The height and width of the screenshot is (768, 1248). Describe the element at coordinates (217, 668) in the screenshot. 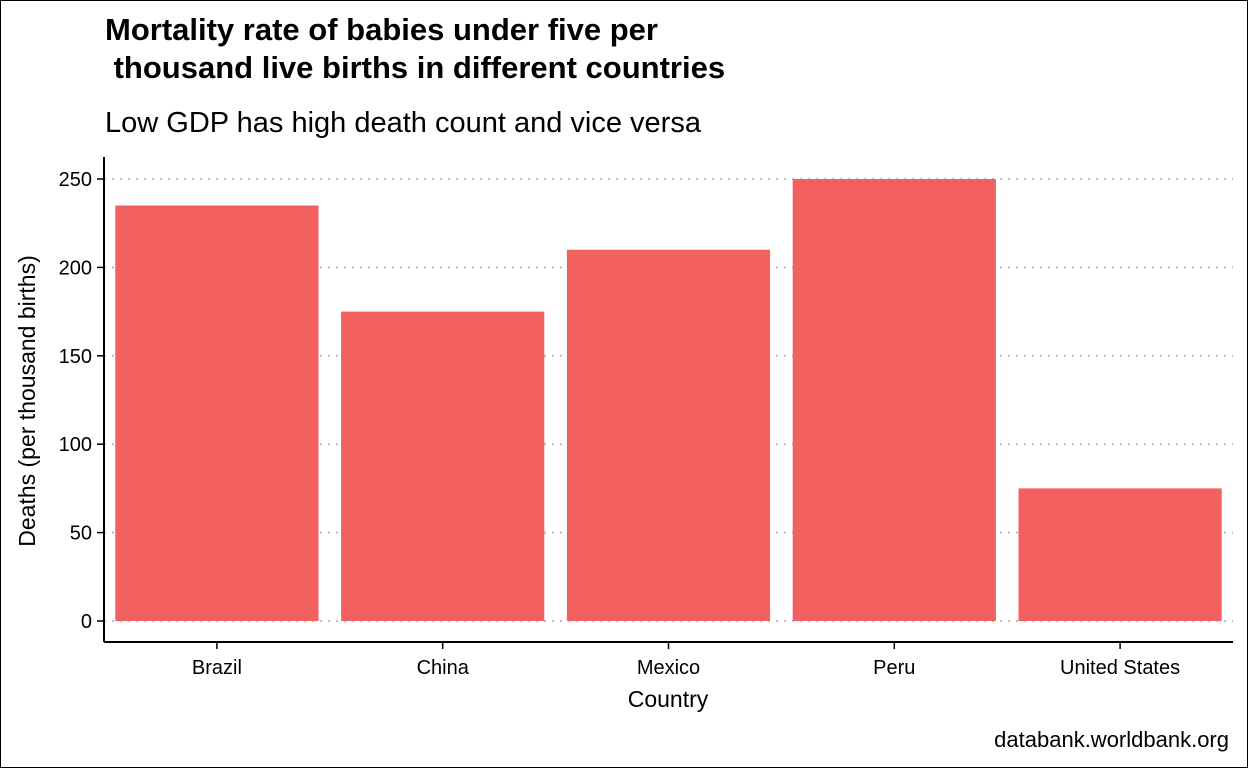

I see `x-tick-label: Brazil` at that location.